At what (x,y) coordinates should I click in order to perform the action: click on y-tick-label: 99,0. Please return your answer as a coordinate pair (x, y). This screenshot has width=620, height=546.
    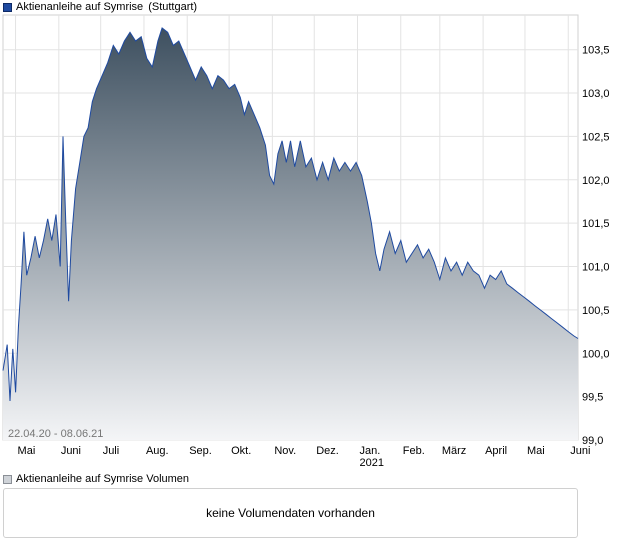
    Looking at the image, I should click on (592, 441).